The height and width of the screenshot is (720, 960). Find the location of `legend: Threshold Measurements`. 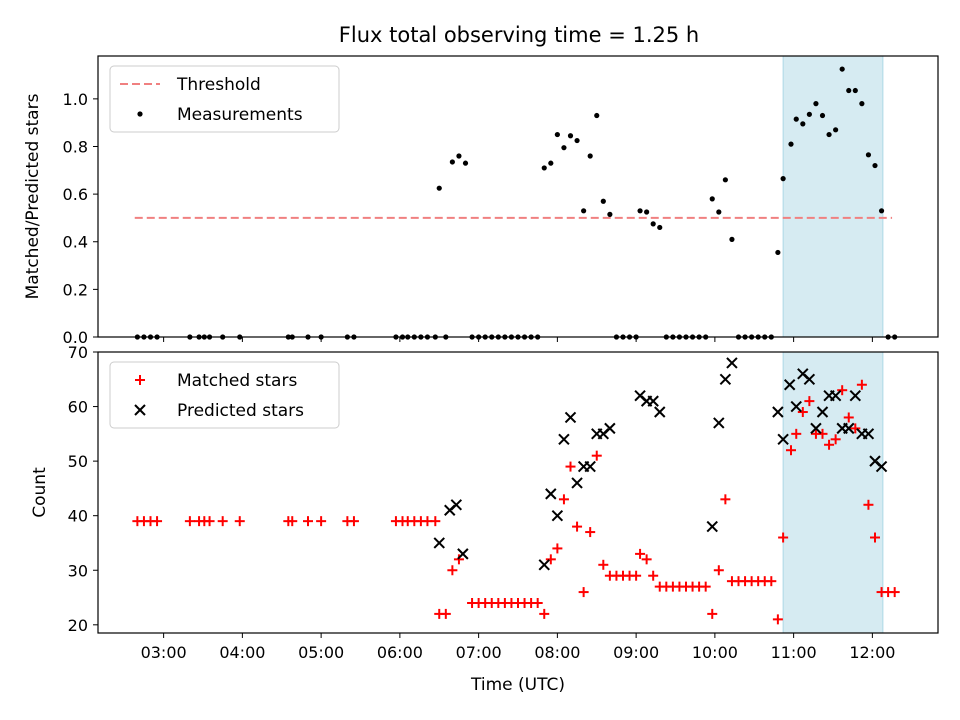

legend: Threshold Measurements is located at coordinates (224, 99).